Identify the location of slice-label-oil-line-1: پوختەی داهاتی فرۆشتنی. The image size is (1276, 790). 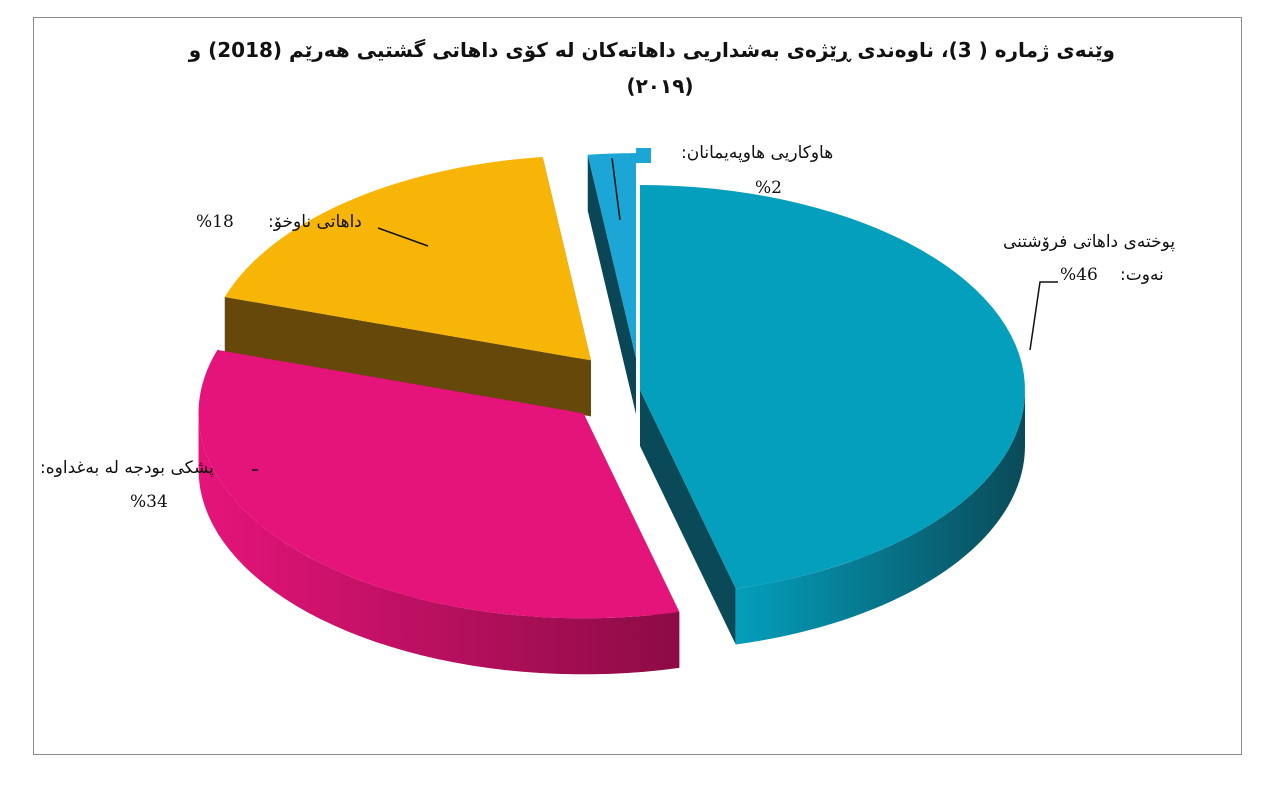
(1089, 242).